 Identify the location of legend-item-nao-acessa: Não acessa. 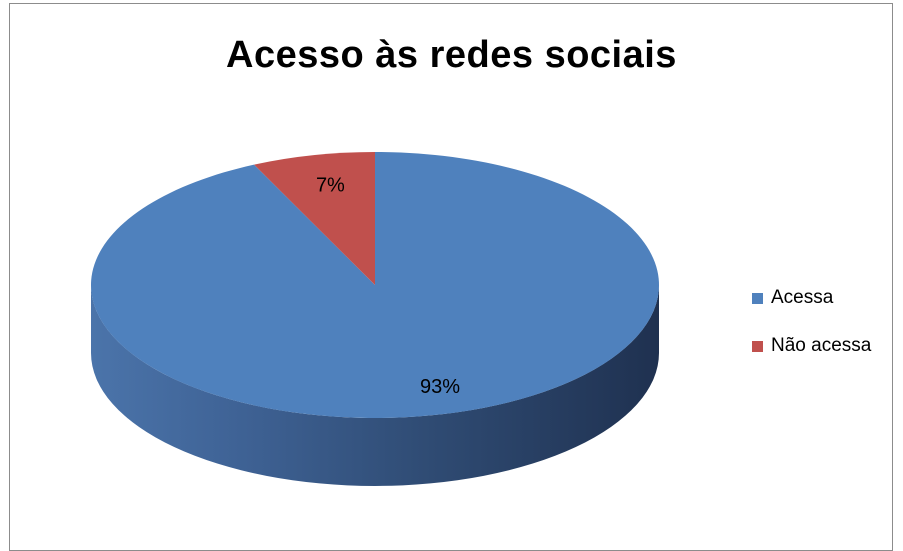
(811, 346).